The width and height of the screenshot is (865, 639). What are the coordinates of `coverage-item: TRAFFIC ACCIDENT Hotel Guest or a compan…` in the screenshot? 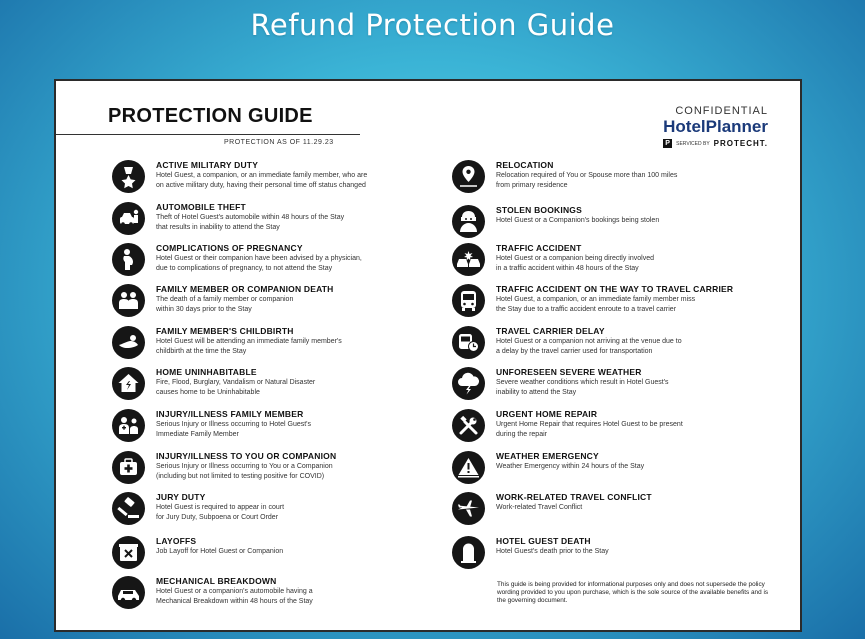 It's located at (602, 261).